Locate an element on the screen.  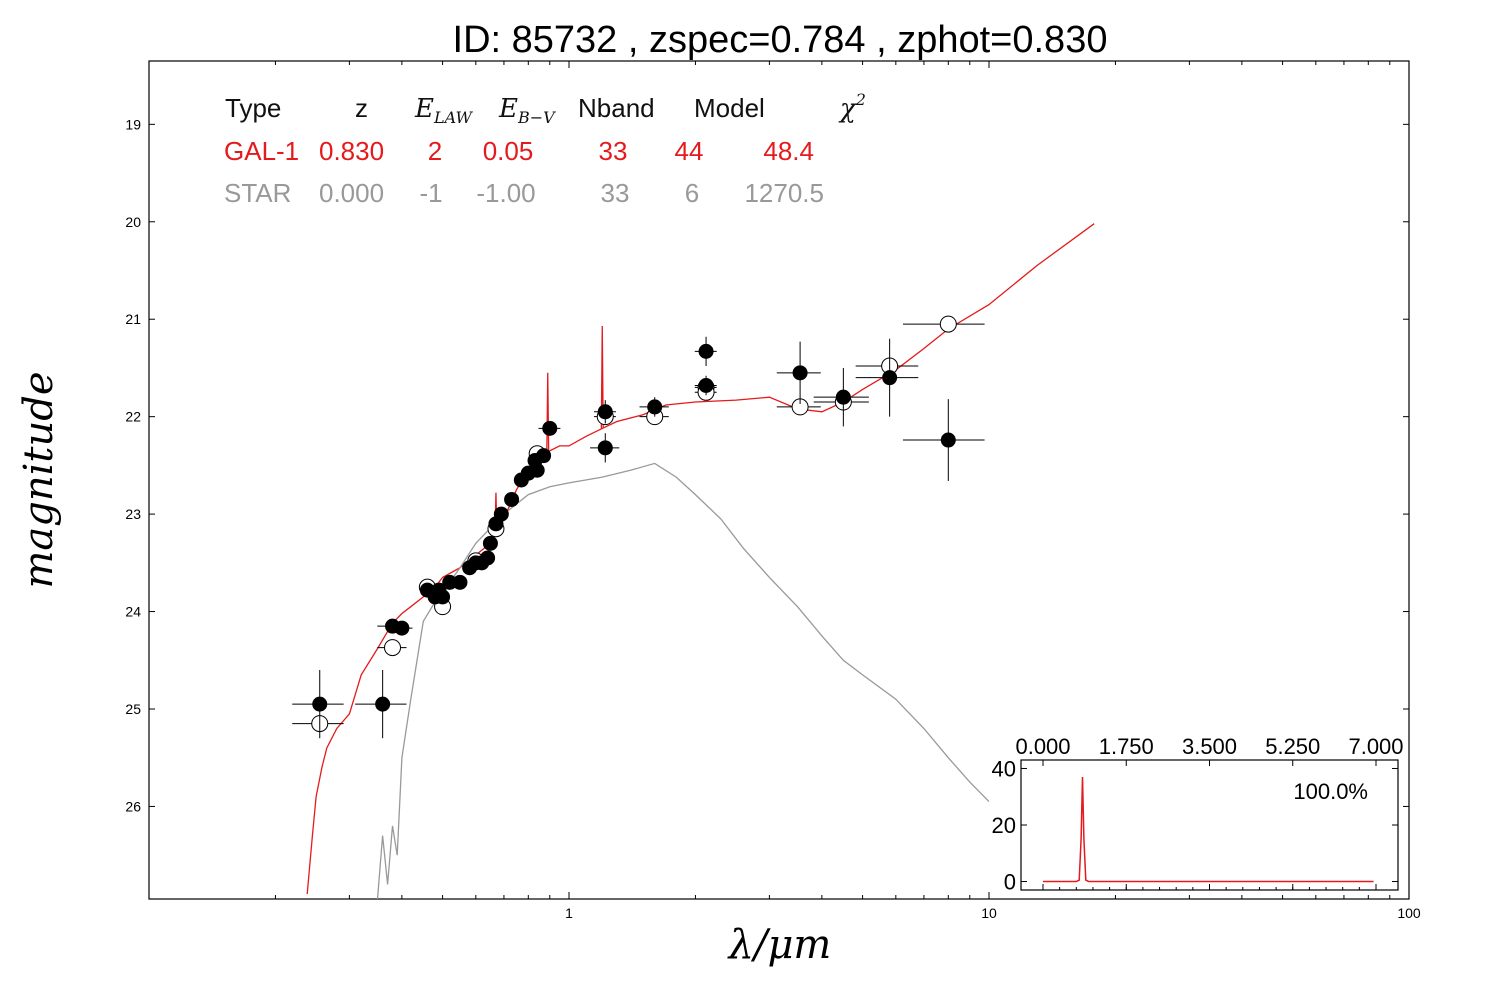
inset-x-tick-label: 1.750 is located at coordinates (1126, 746).